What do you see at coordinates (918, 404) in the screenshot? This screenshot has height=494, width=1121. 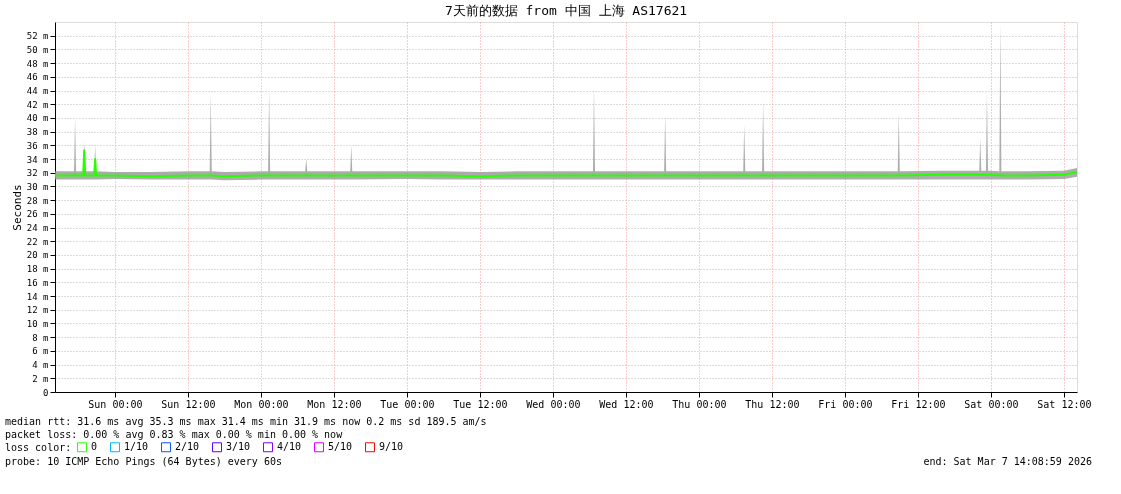 I see `x-tick-label: Fri 12:00` at bounding box center [918, 404].